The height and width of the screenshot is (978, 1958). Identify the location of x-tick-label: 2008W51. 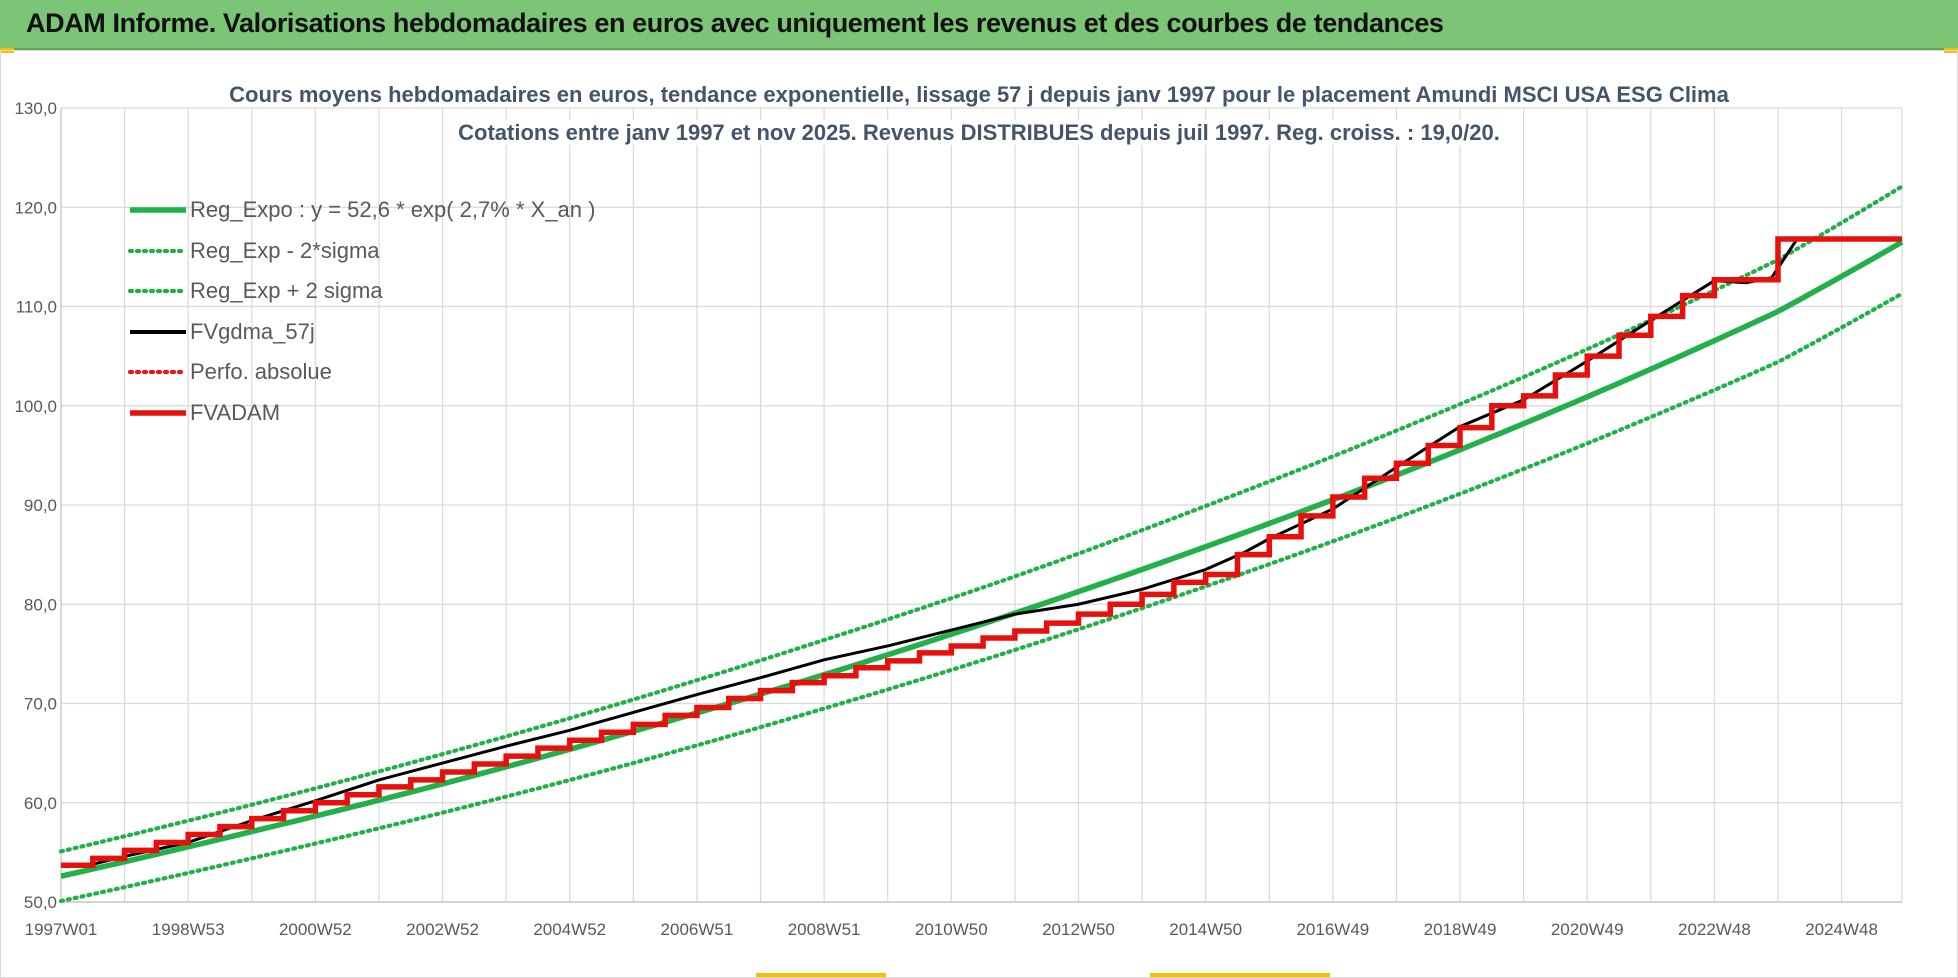
(824, 929).